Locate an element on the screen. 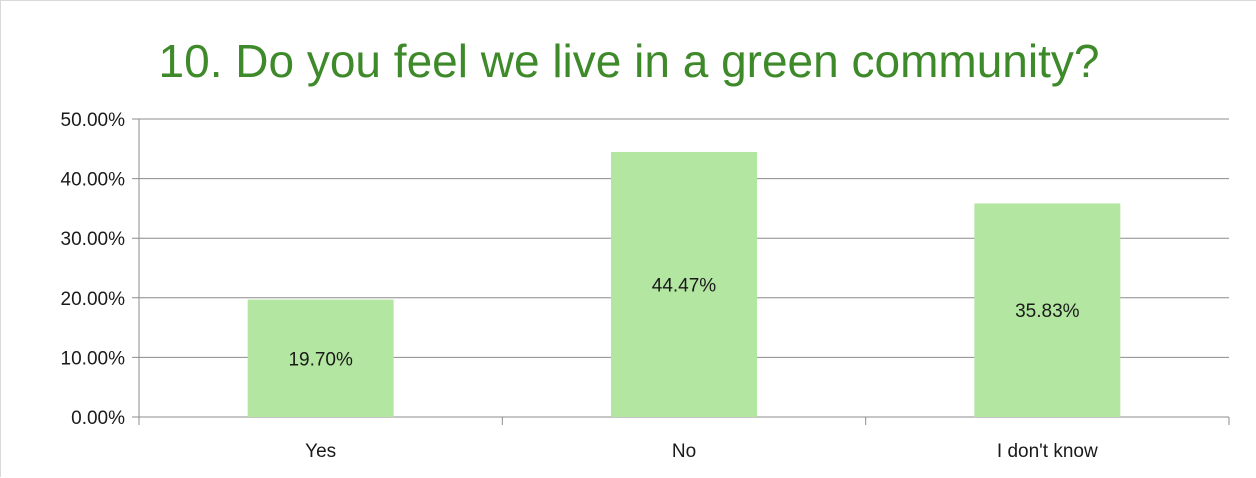  y-tick-label-2: 20.00% is located at coordinates (93, 299).